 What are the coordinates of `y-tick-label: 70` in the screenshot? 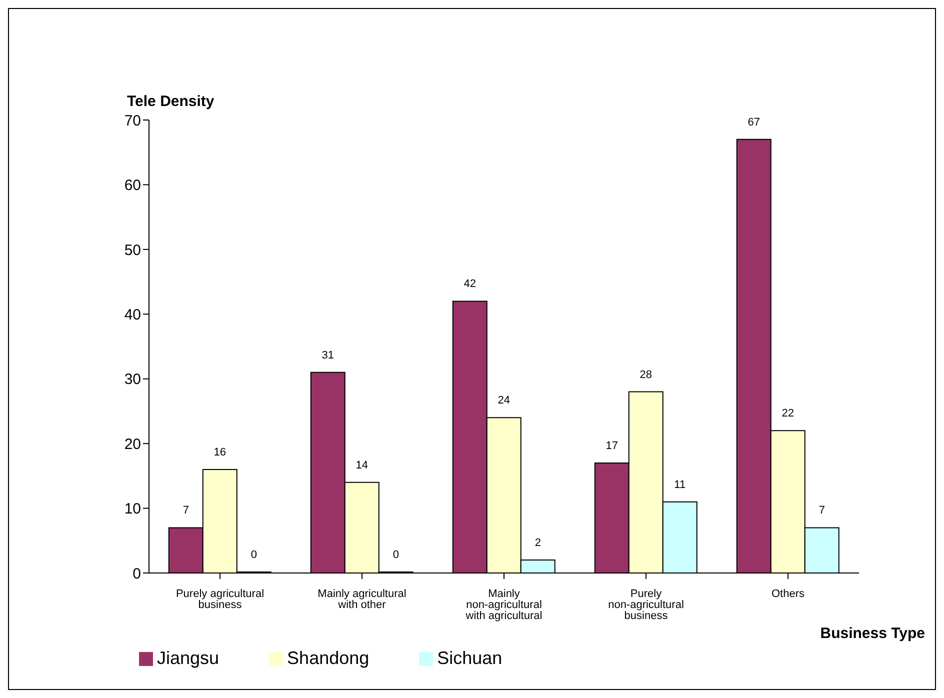 It's located at (132, 121).